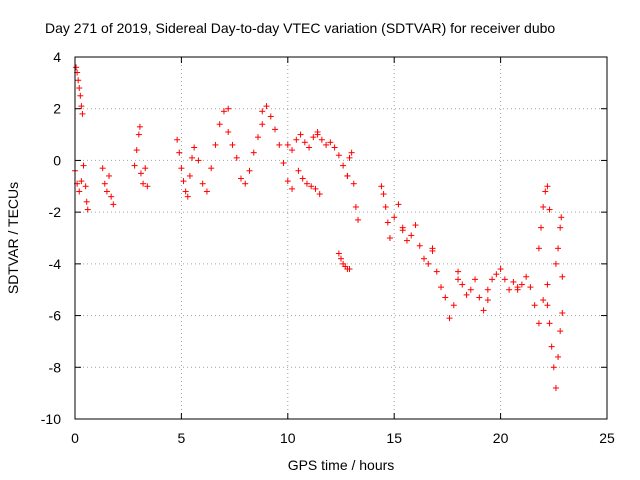 The width and height of the screenshot is (640, 480). I want to click on y-tick-label: -4, so click(55, 264).